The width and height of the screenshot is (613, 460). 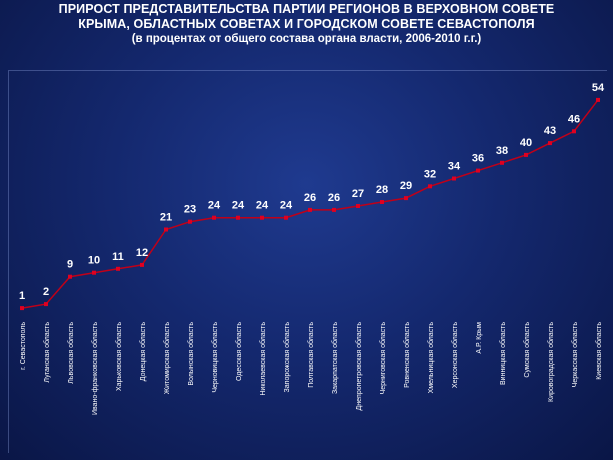 I want to click on x-tick-label: Черновицкая область, so click(x=215, y=357).